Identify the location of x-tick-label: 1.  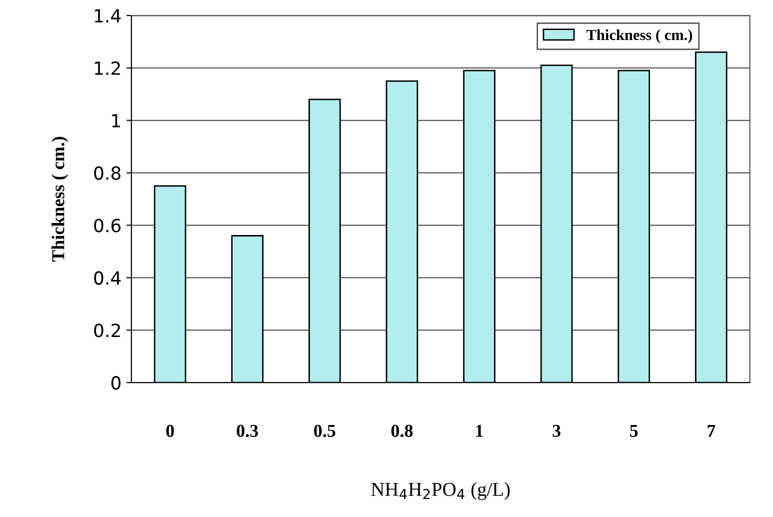
(479, 430).